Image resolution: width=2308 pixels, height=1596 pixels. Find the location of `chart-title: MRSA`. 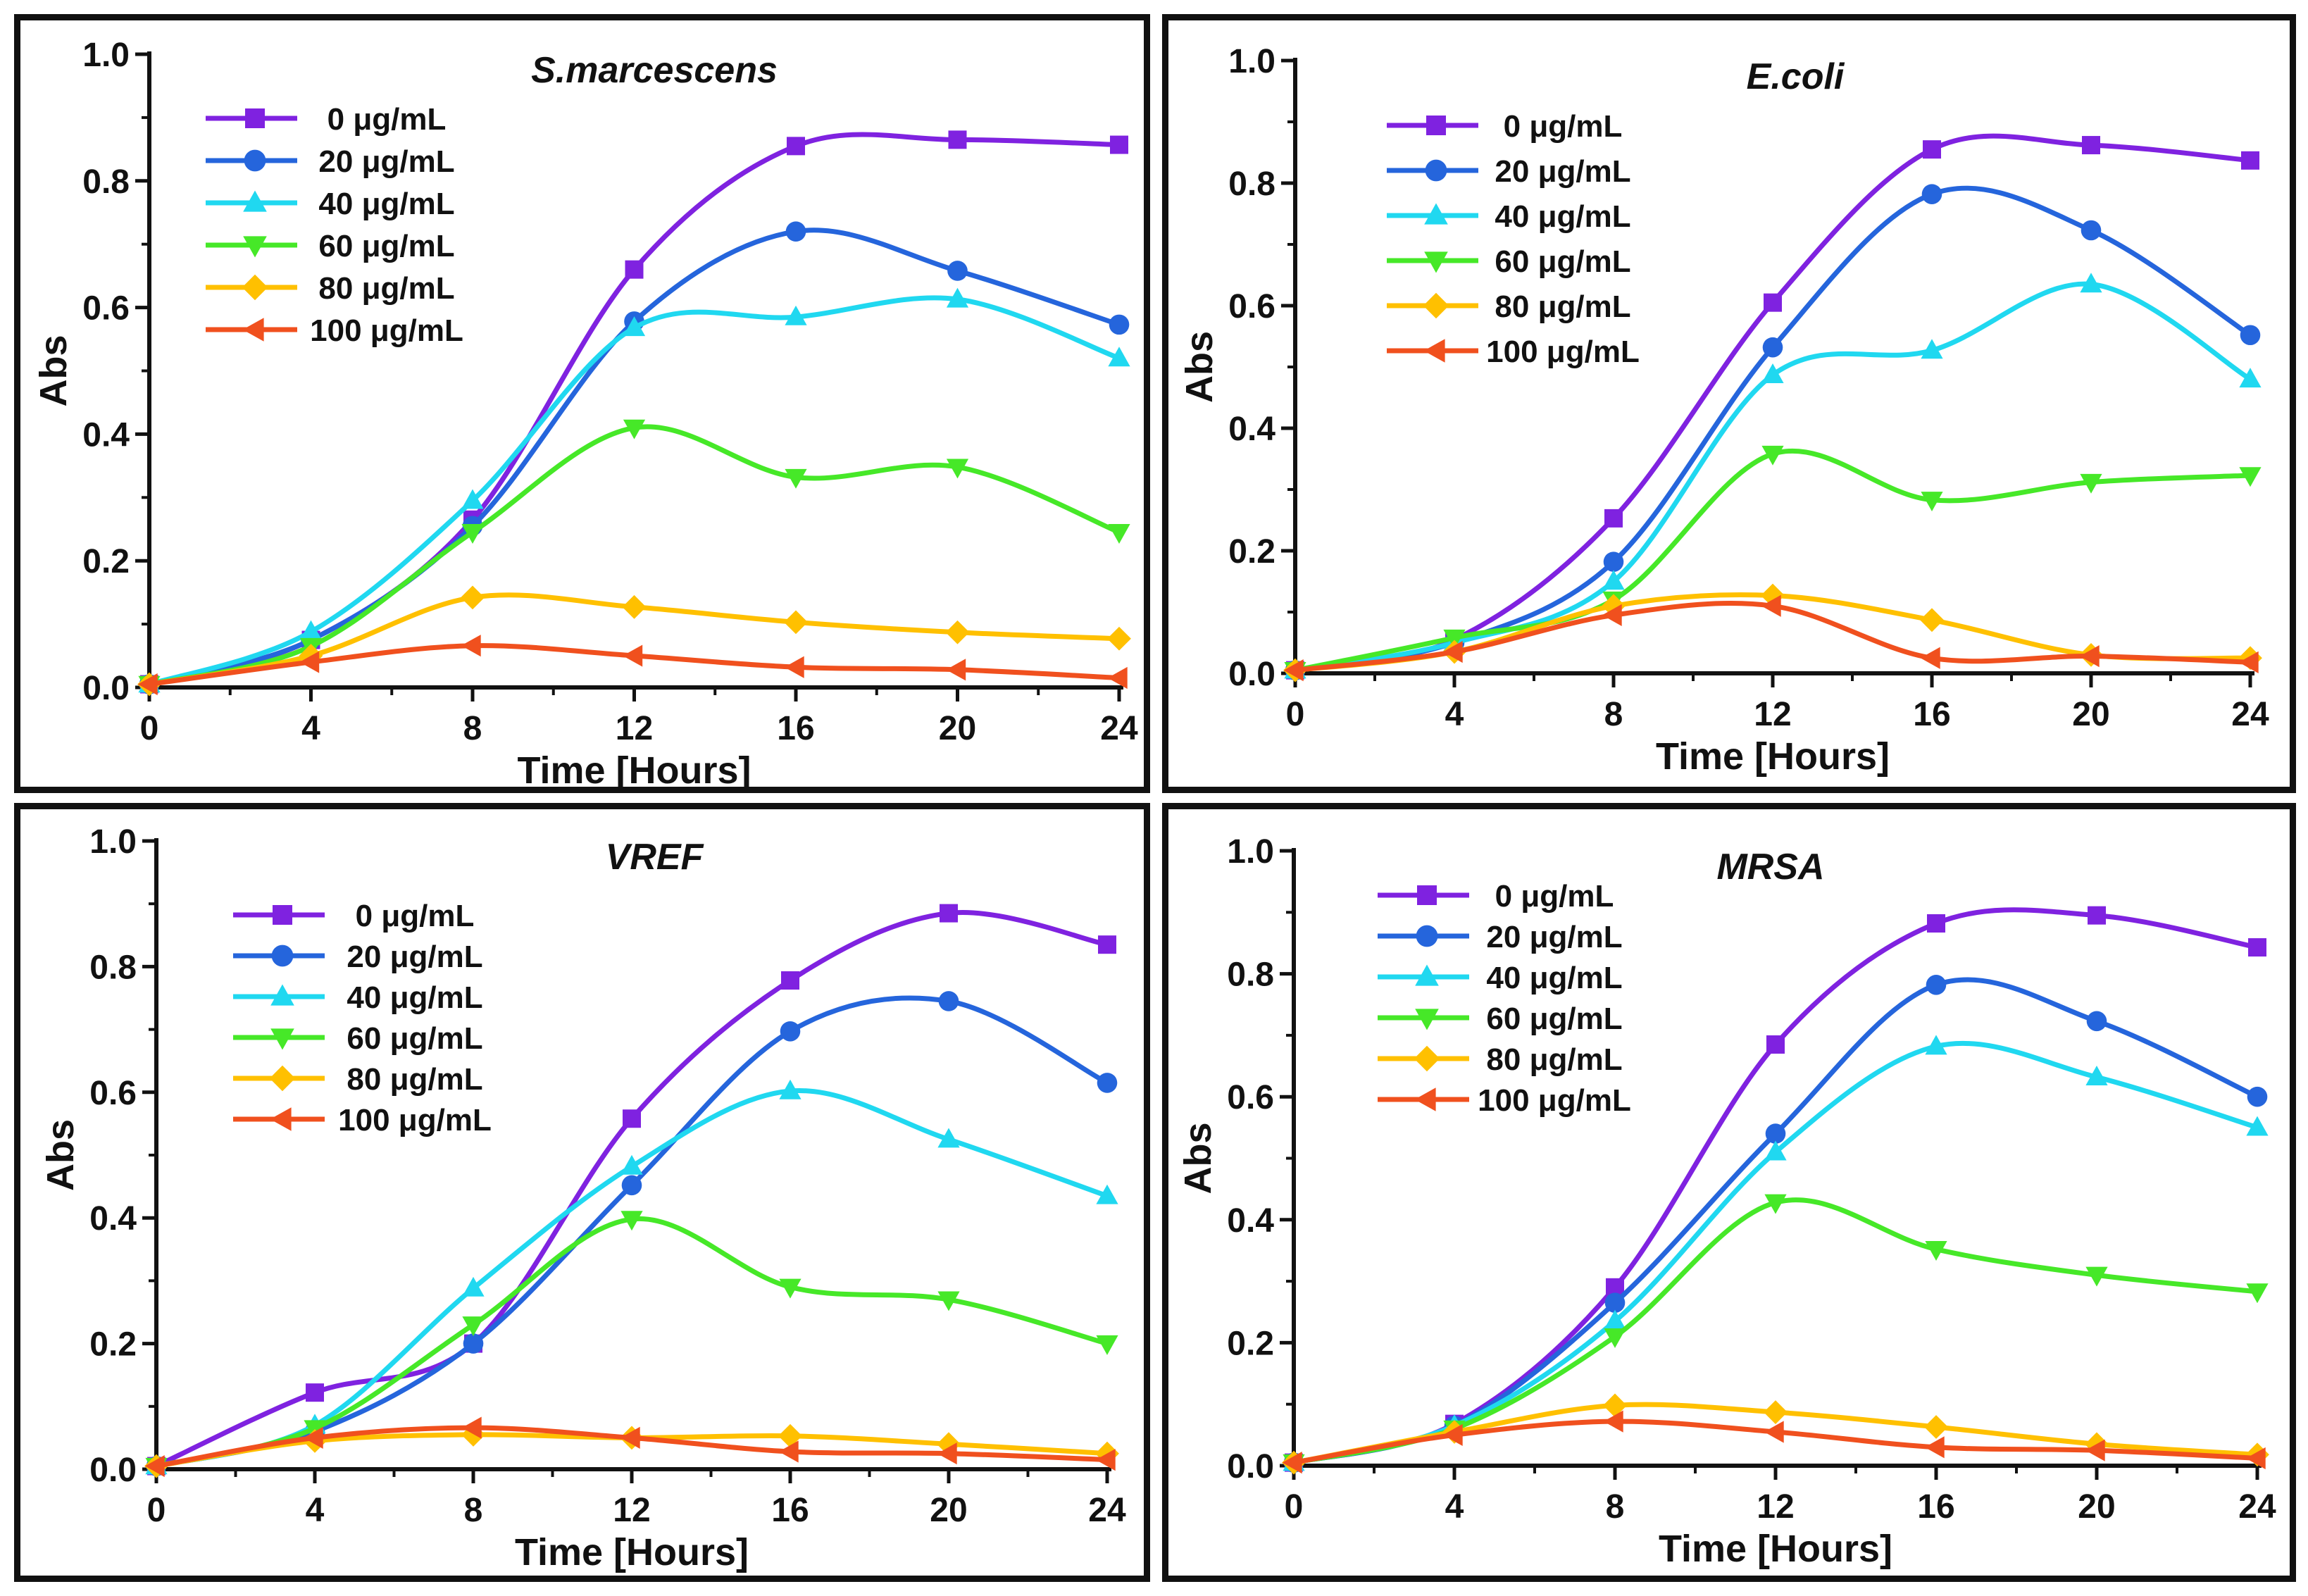

chart-title: MRSA is located at coordinates (1770, 867).